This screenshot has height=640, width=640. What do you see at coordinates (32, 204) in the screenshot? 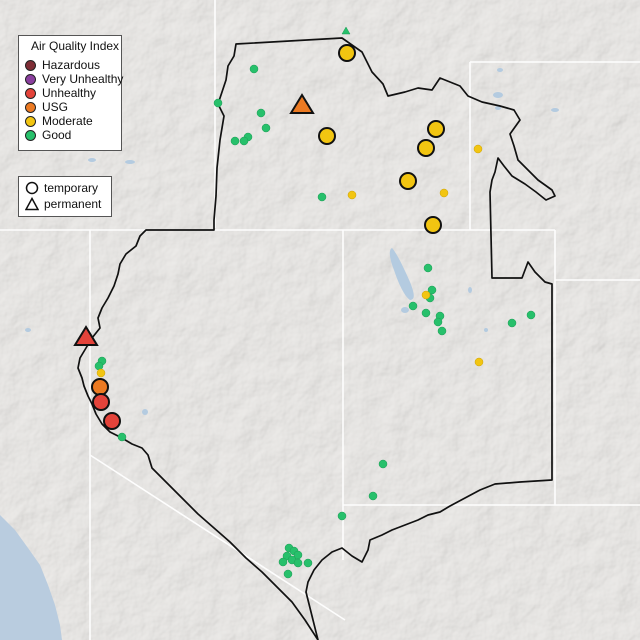
I see `triangle-icon` at bounding box center [32, 204].